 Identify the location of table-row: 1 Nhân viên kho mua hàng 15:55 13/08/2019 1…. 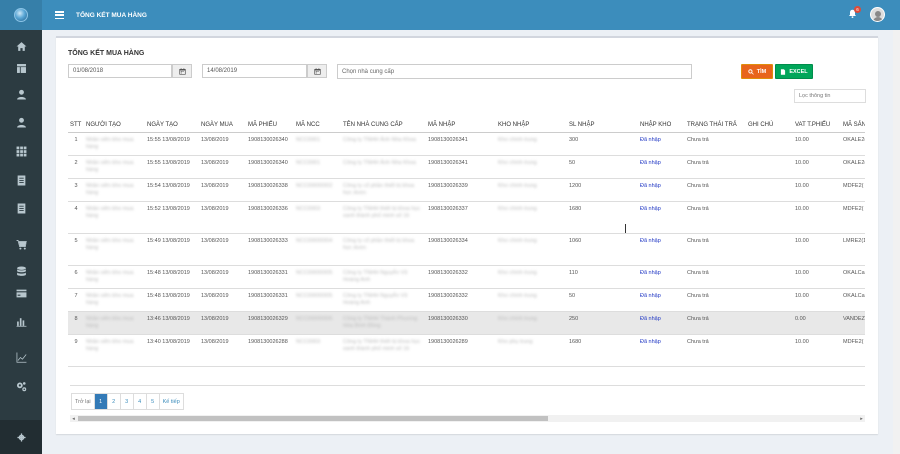
(466, 144).